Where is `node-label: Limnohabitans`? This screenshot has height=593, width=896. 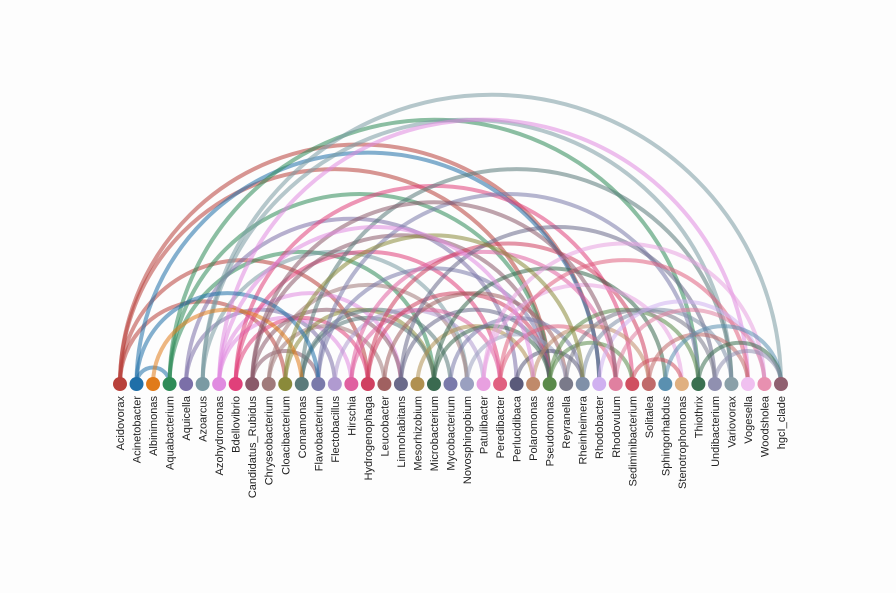 node-label: Limnohabitans is located at coordinates (402, 432).